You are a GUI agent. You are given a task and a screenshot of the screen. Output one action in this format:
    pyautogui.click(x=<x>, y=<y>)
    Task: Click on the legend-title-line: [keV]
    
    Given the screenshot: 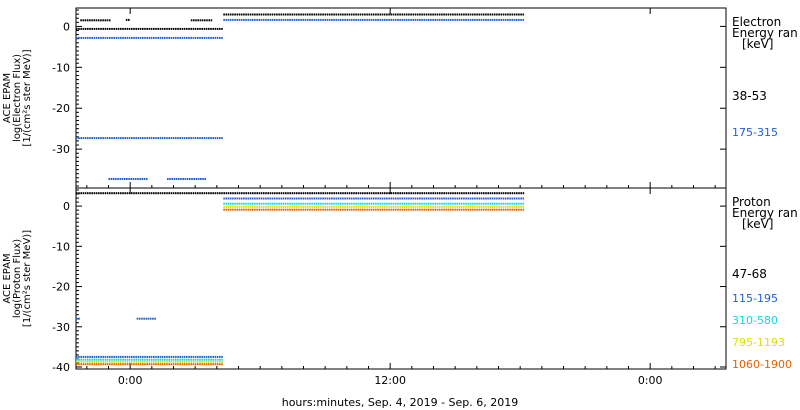 What is the action you would take?
    pyautogui.click(x=757, y=44)
    